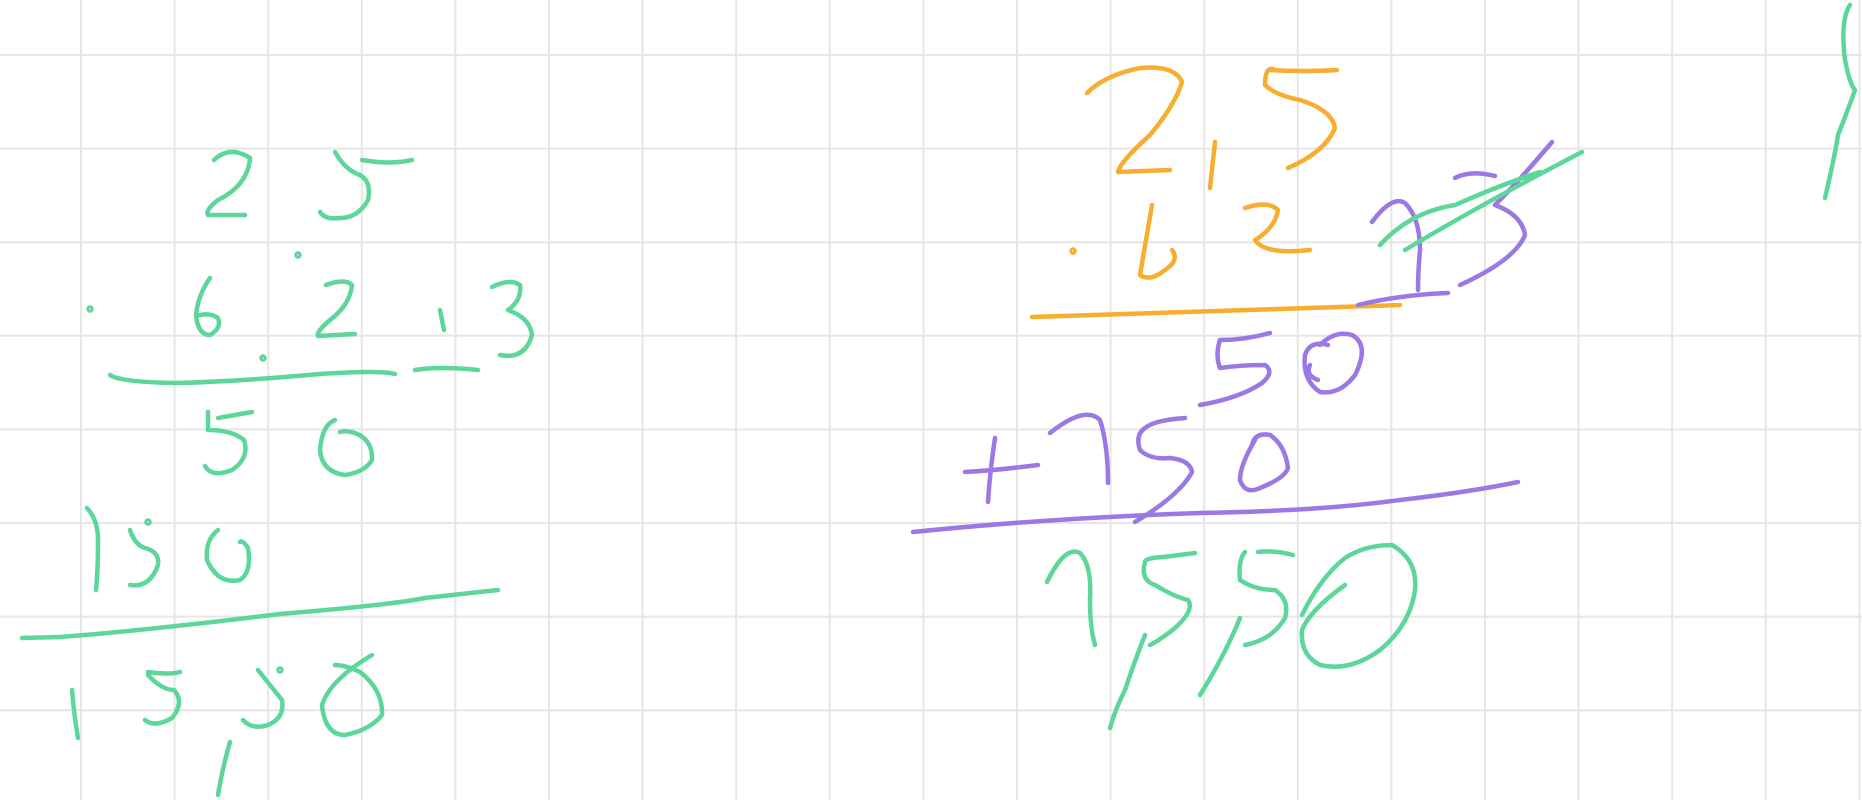  I want to click on right-cross-outs, so click(1481, 201).